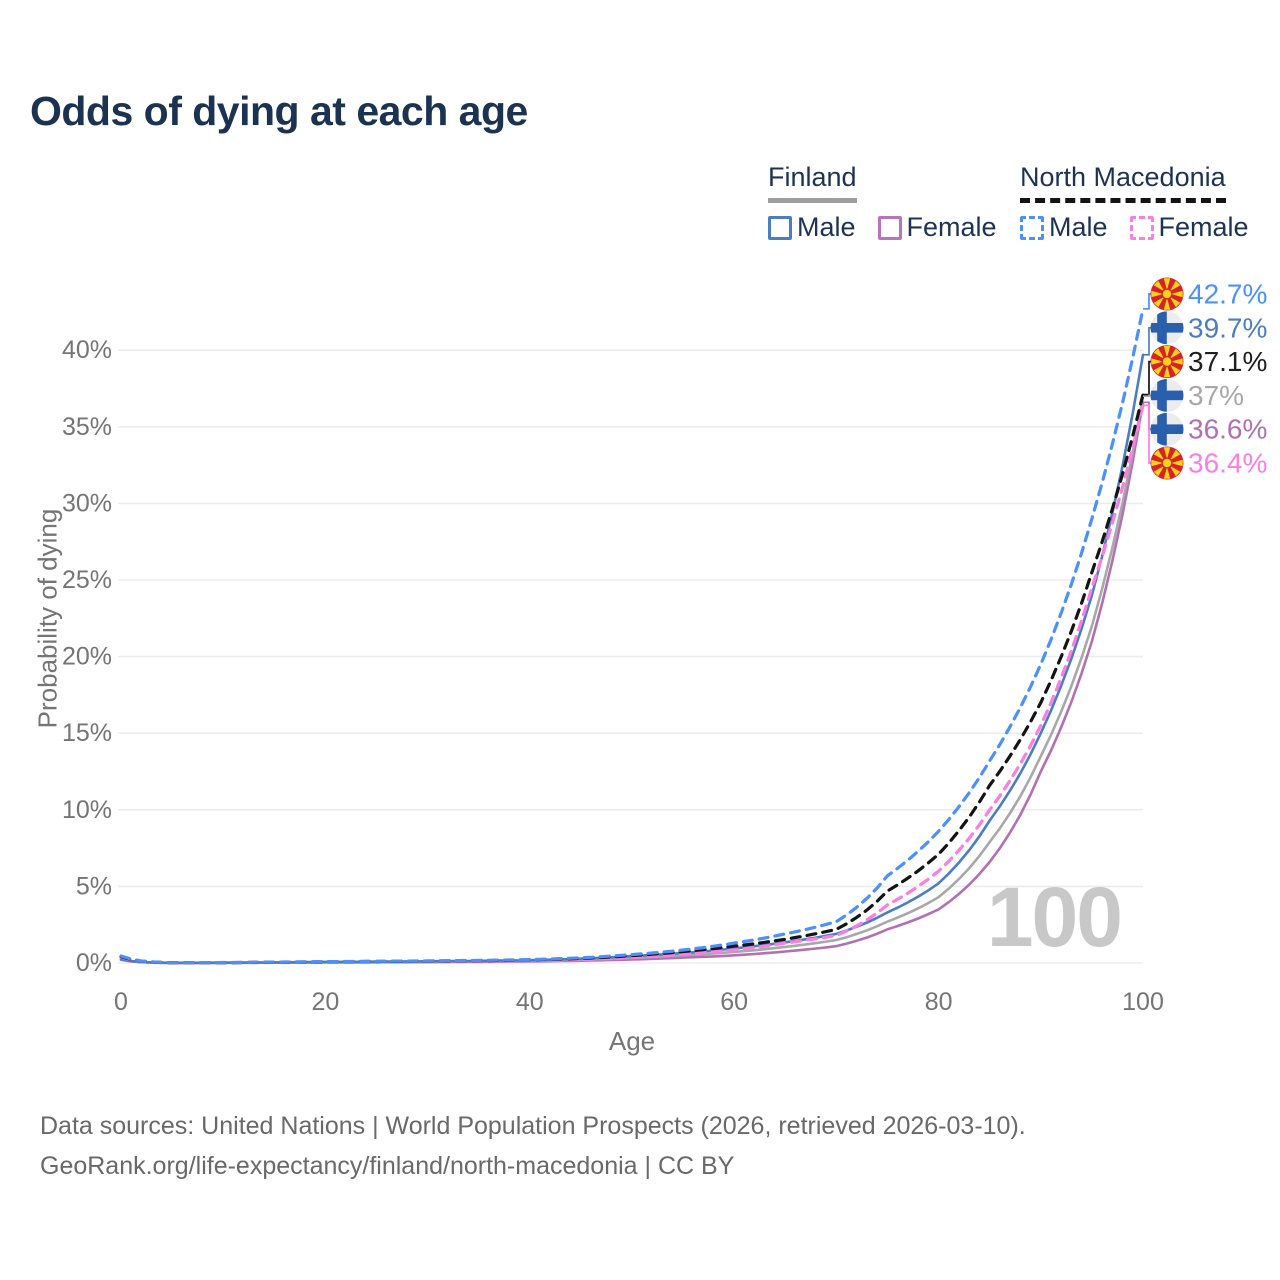 This screenshot has width=1280, height=1280. What do you see at coordinates (94, 886) in the screenshot?
I see `y-tick-5%: 5%` at bounding box center [94, 886].